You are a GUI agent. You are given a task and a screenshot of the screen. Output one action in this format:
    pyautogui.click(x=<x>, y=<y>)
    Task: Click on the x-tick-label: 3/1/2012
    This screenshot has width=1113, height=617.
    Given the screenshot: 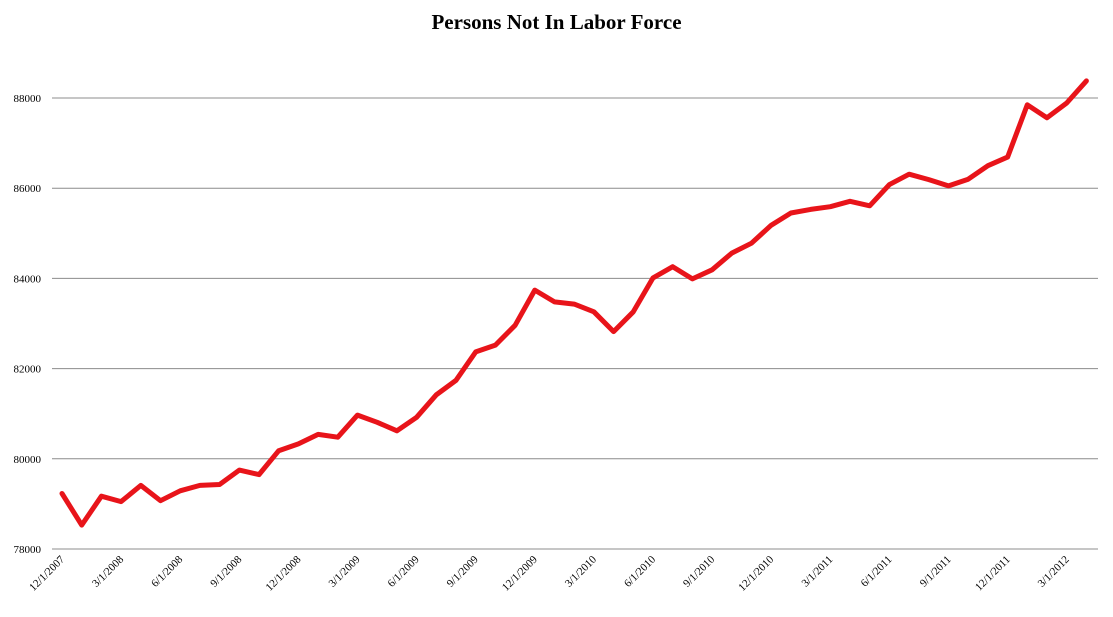 What is the action you would take?
    pyautogui.click(x=1054, y=572)
    